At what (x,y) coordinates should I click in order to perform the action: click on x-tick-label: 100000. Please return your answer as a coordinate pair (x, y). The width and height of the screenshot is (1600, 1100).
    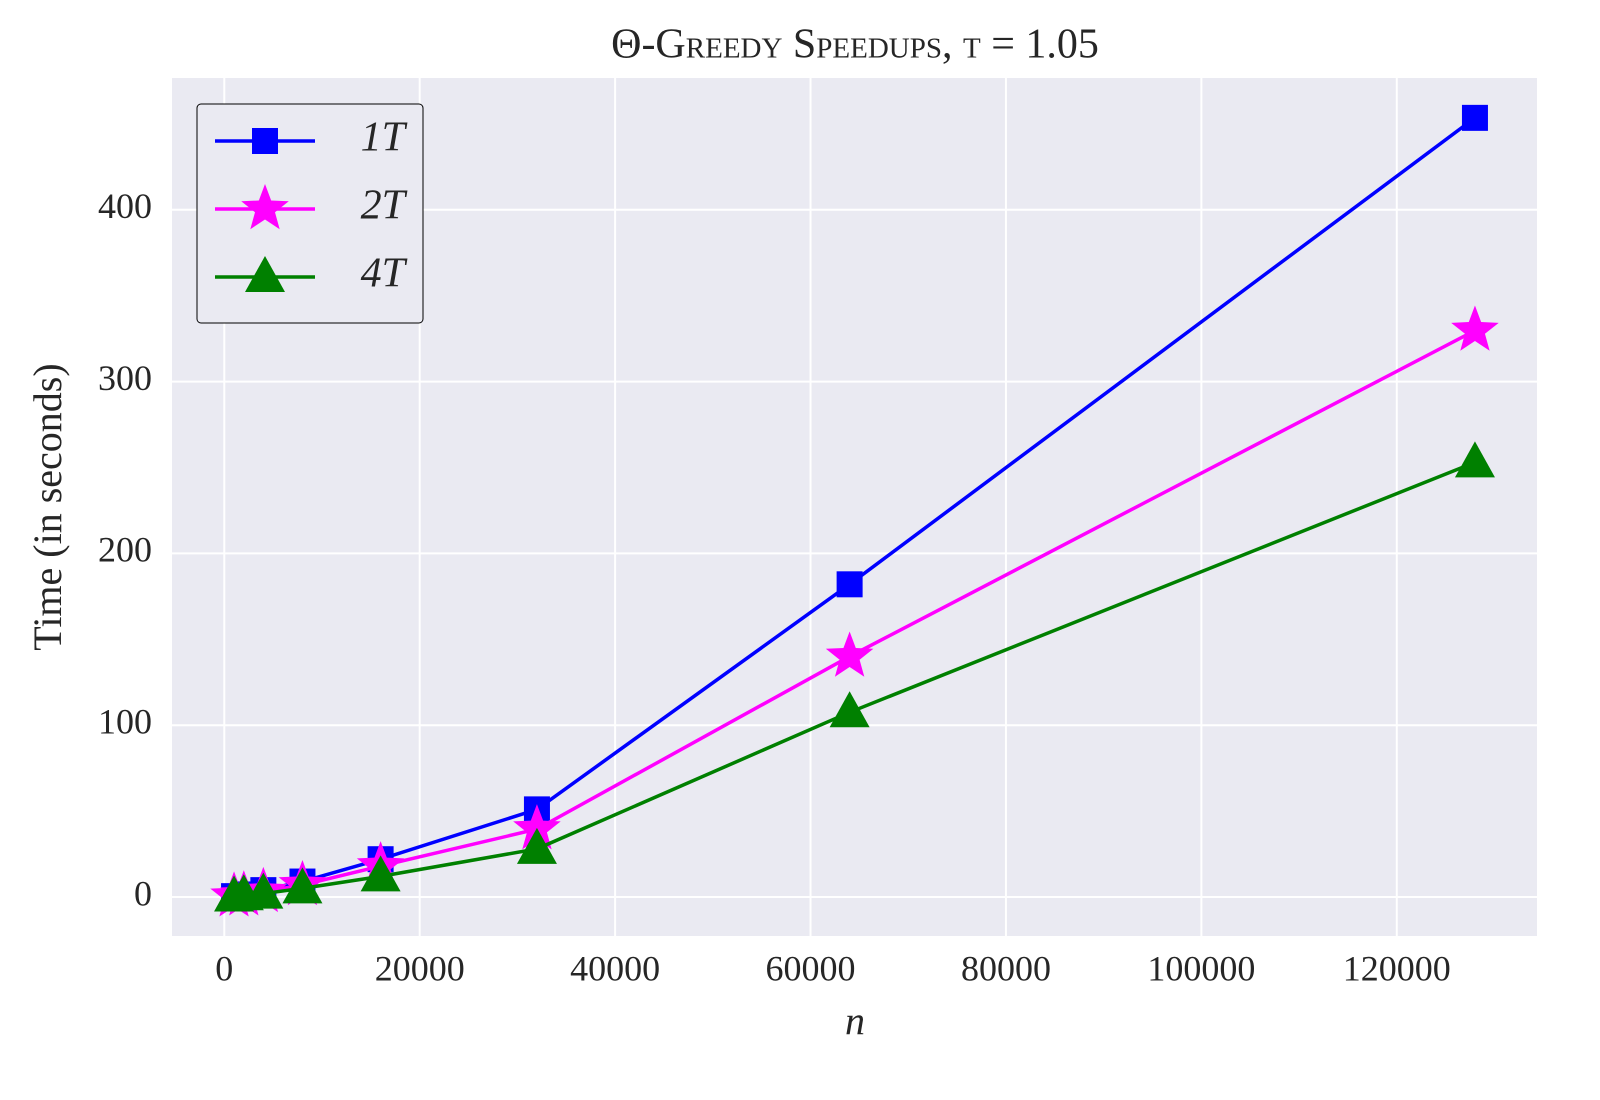
    Looking at the image, I should click on (1201, 968).